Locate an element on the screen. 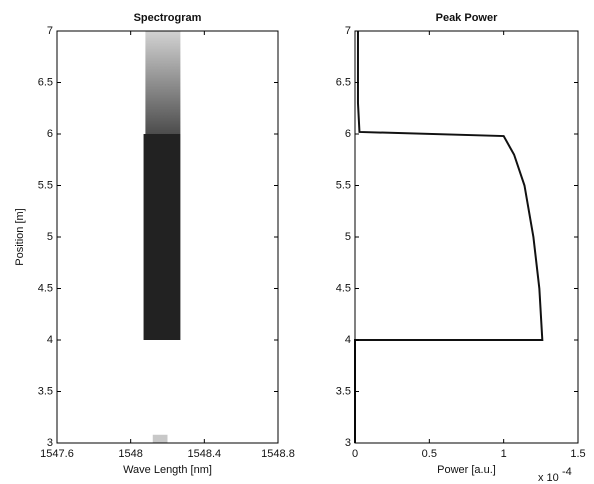  x-tick-label: 0.5 is located at coordinates (429, 454).